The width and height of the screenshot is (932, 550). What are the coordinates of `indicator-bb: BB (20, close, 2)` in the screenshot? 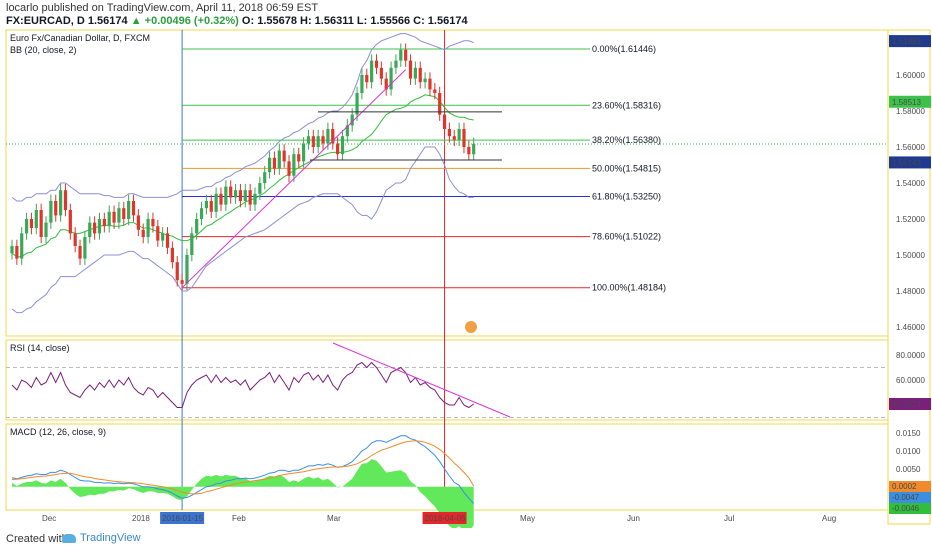 It's located at (43, 50).